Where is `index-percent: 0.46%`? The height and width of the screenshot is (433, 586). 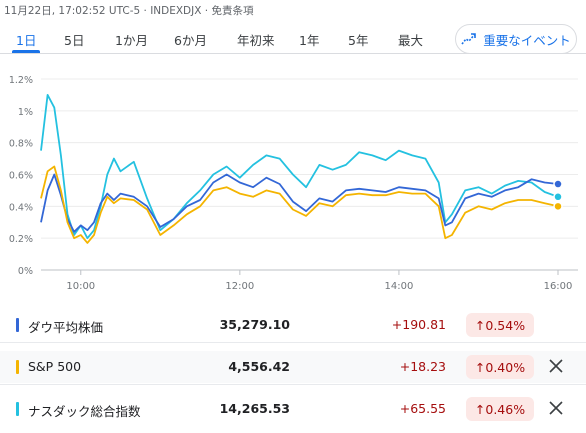
index-percent: 0.46% is located at coordinates (505, 409).